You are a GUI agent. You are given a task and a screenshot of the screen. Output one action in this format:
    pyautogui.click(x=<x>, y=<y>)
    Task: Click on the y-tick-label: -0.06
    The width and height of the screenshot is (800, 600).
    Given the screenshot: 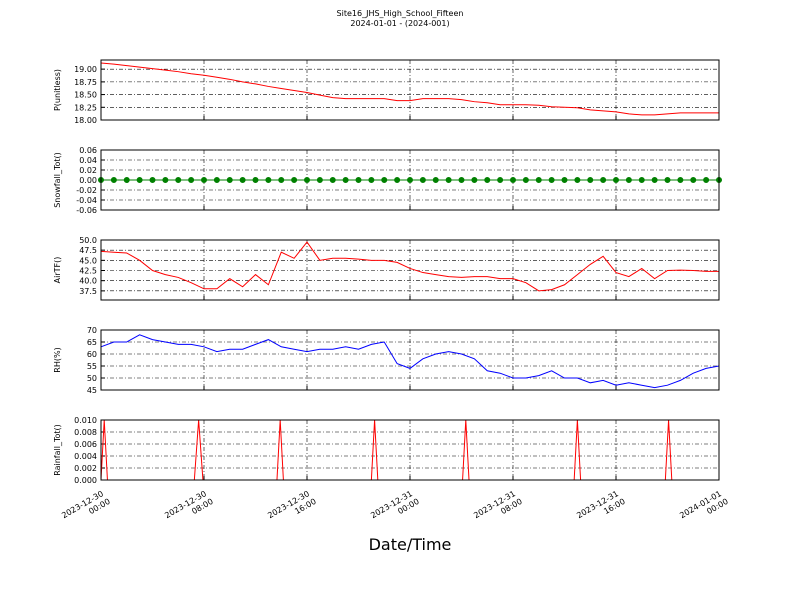 What is the action you would take?
    pyautogui.click(x=86, y=210)
    